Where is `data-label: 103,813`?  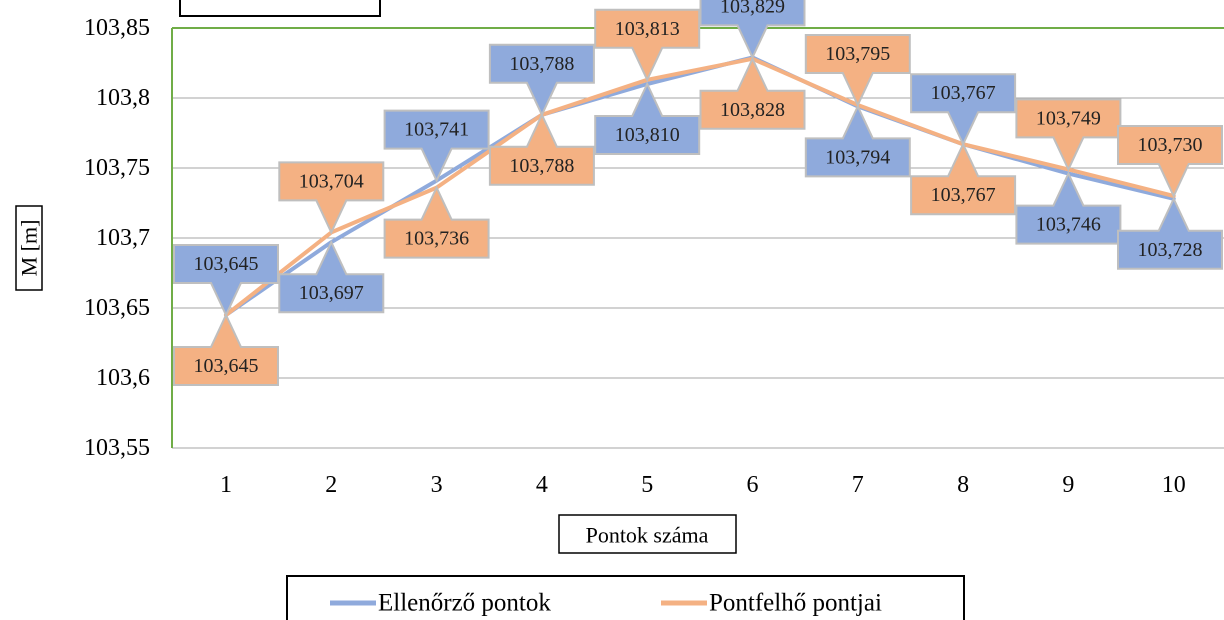 data-label: 103,813 is located at coordinates (647, 45).